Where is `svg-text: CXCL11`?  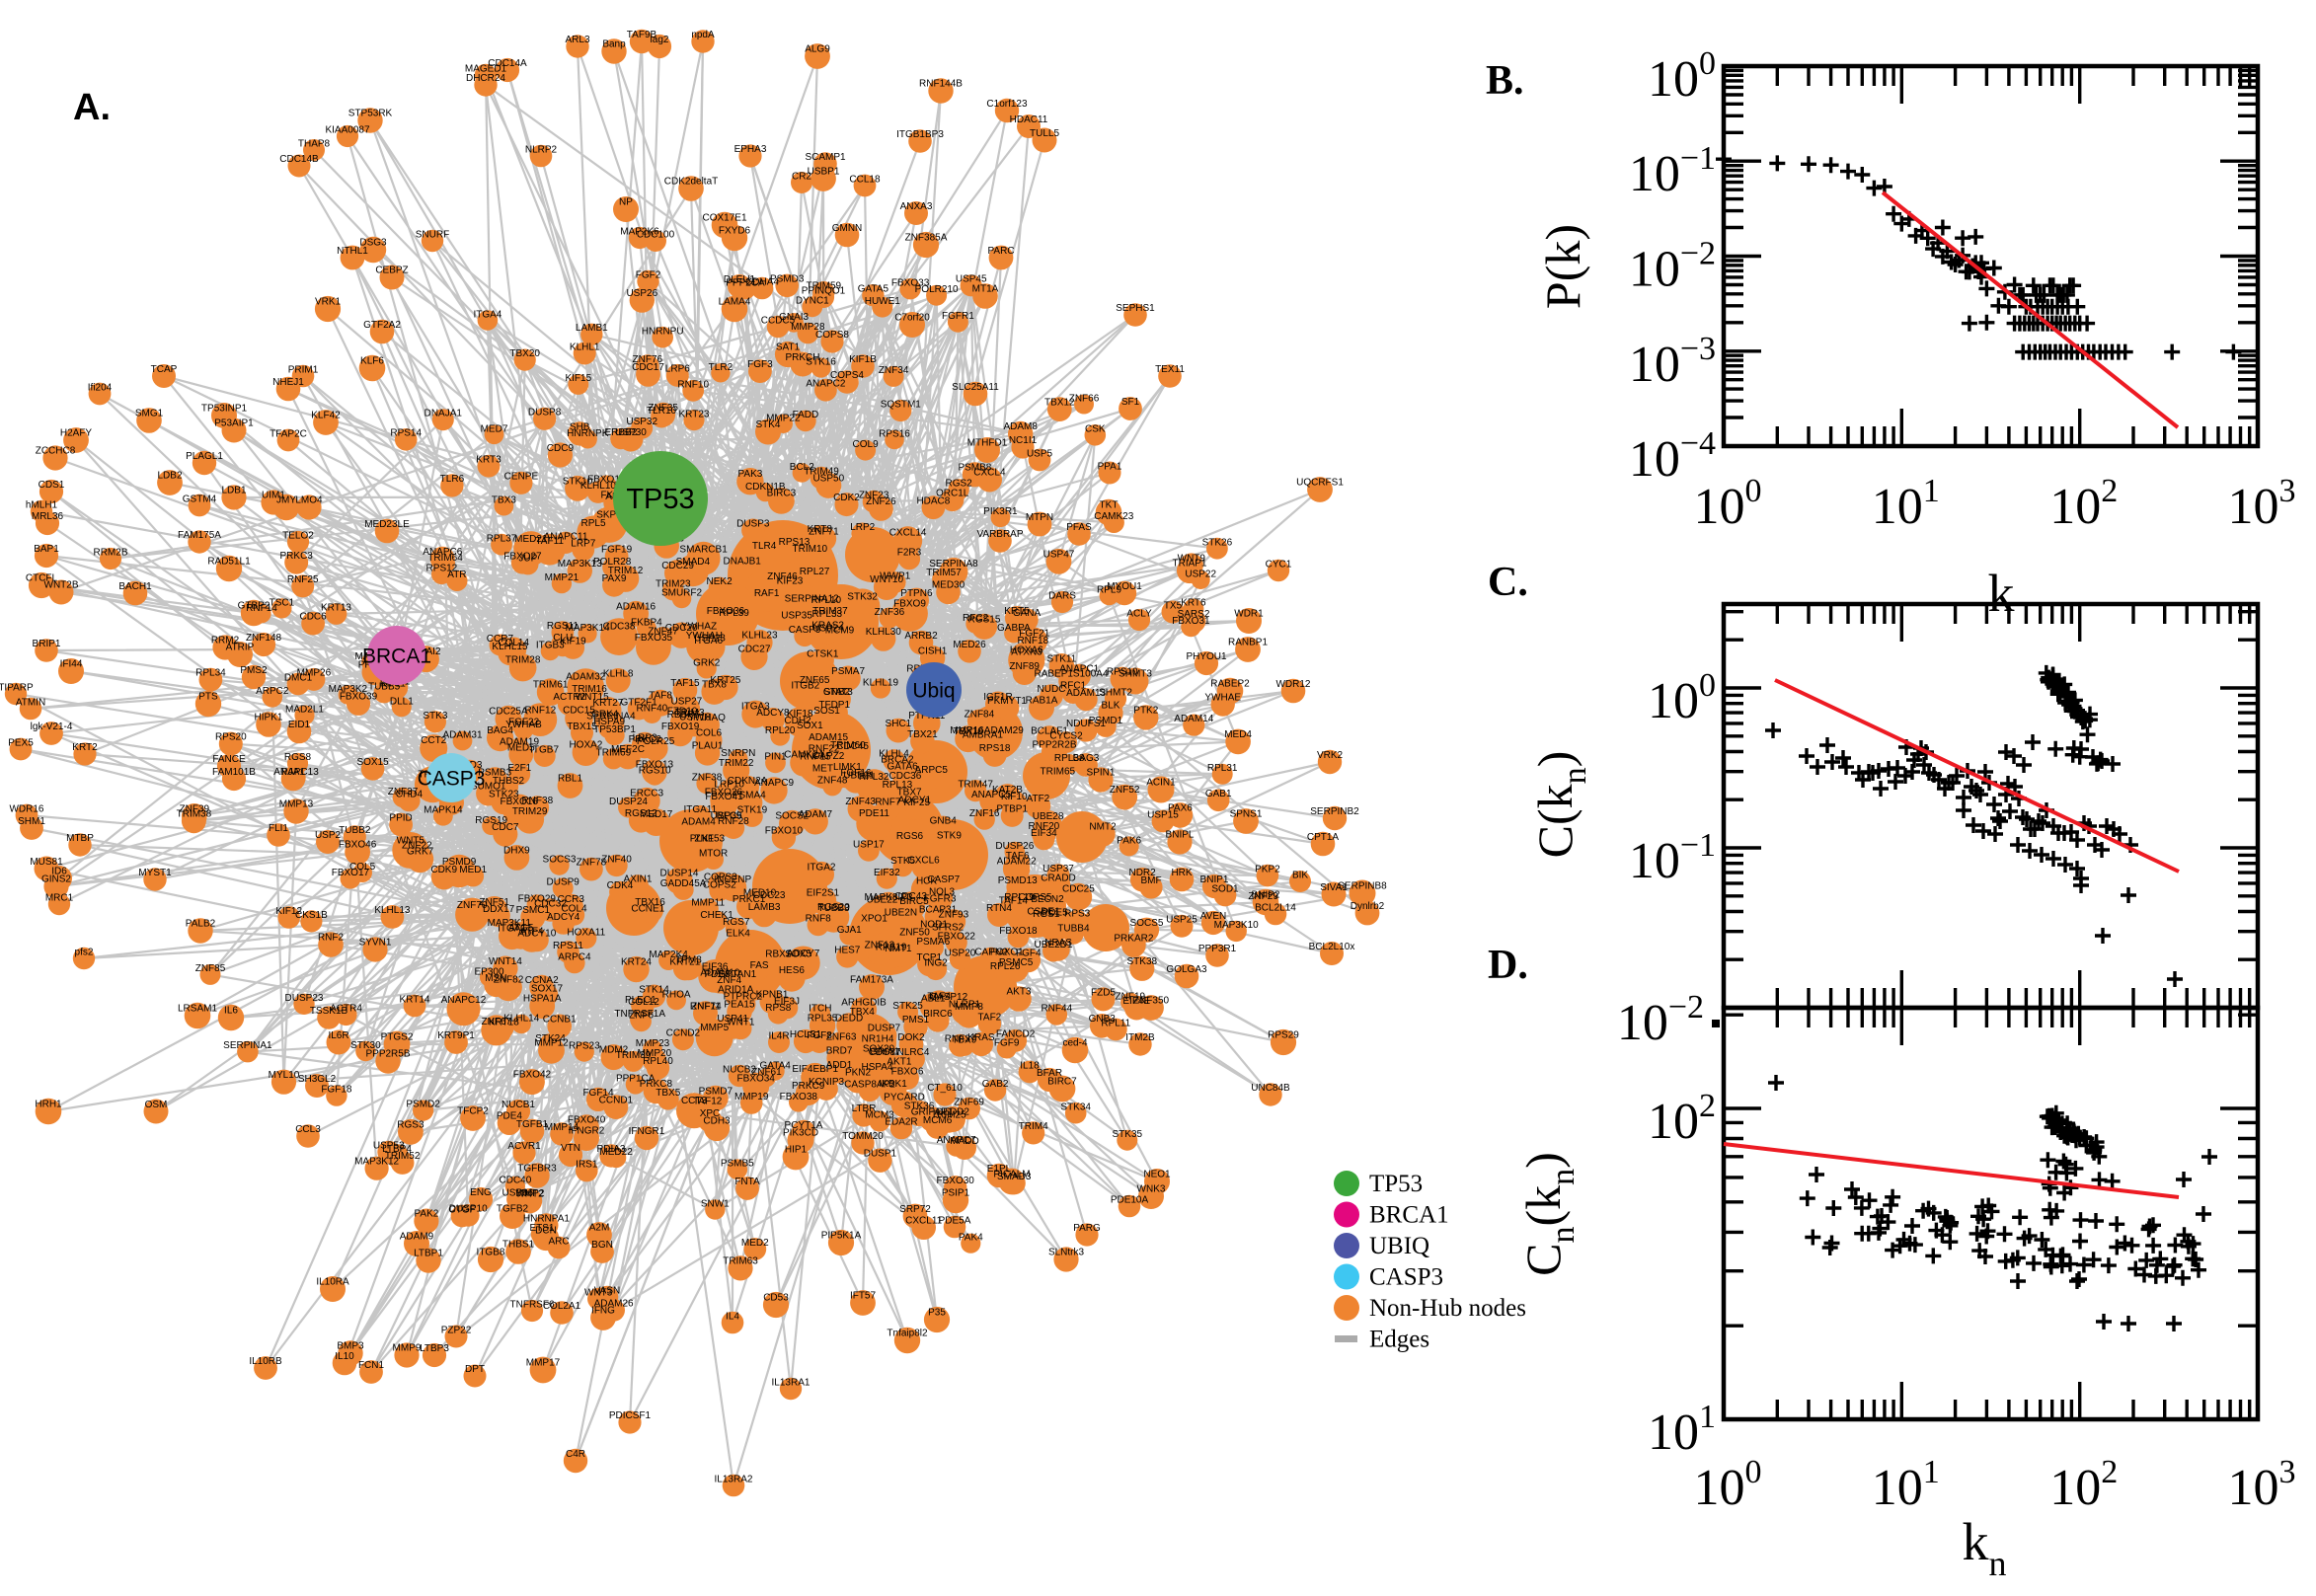 svg-text: CXCL11 is located at coordinates (924, 1221).